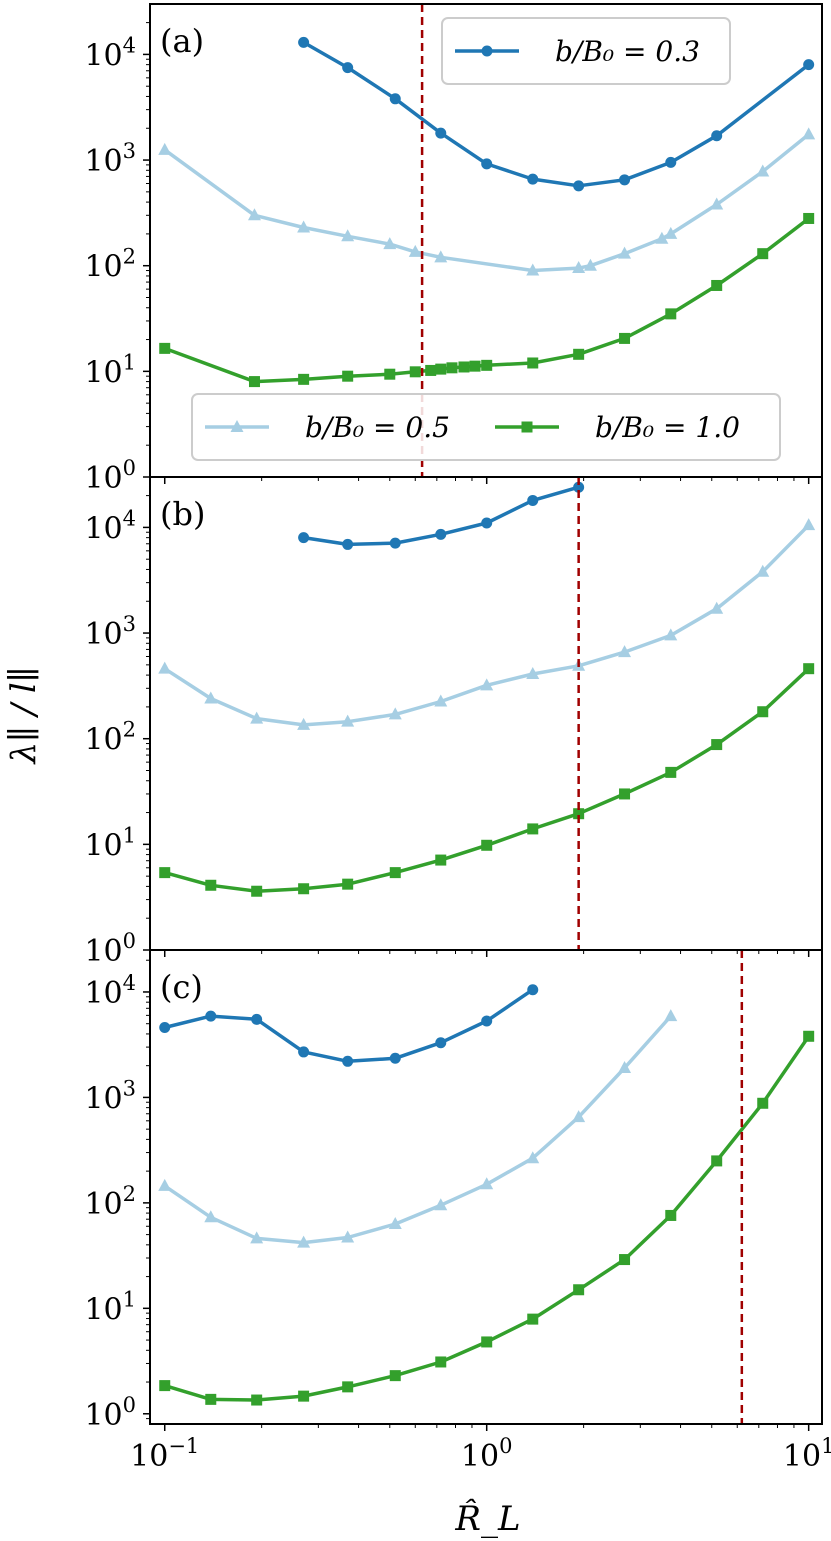 This screenshot has width=831, height=1541. Describe the element at coordinates (487, 1518) in the screenshot. I see `x-axis-label: R̂_L` at that location.